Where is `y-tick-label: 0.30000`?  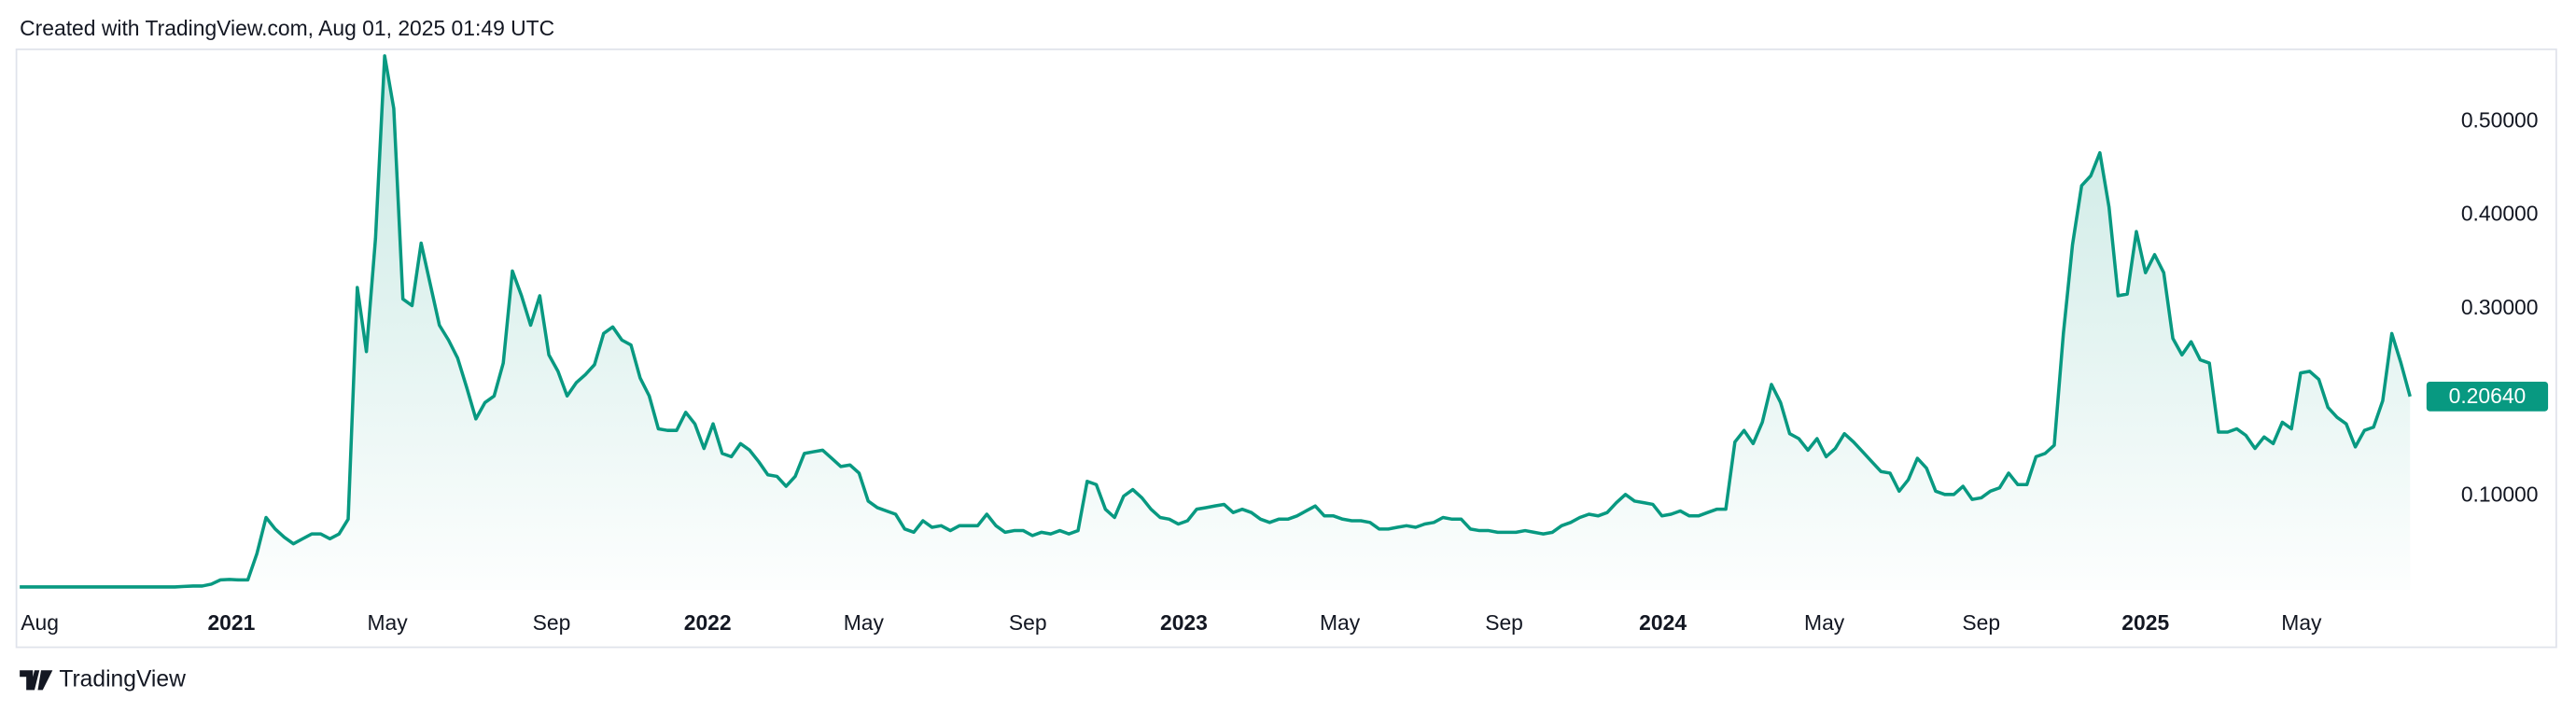 y-tick-label: 0.30000 is located at coordinates (2500, 307).